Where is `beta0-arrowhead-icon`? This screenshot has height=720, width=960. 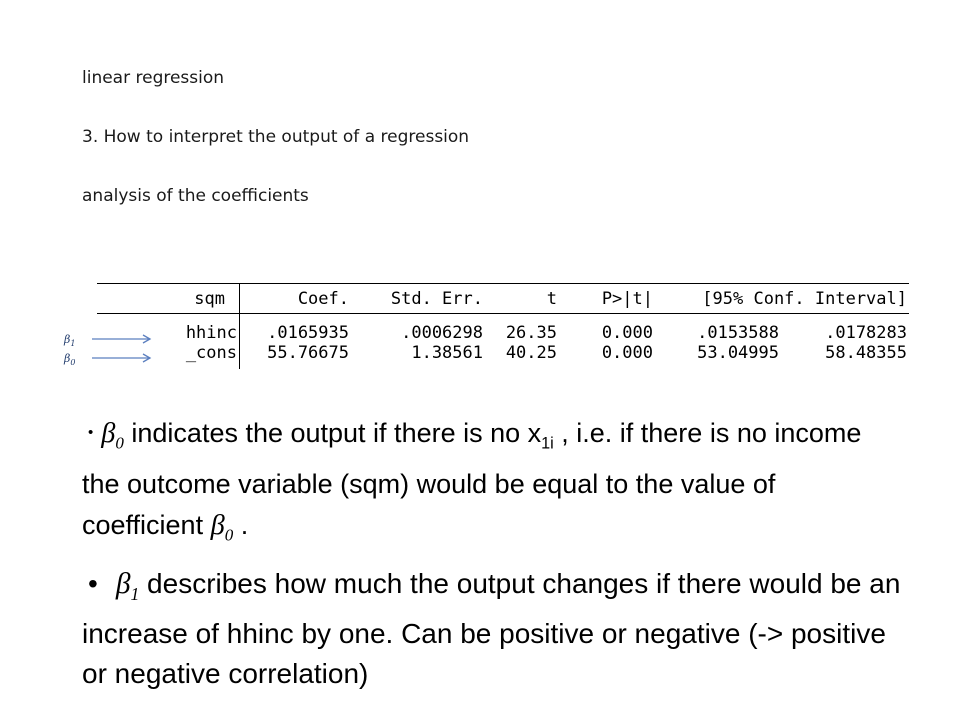
beta0-arrowhead-icon is located at coordinates (147, 358).